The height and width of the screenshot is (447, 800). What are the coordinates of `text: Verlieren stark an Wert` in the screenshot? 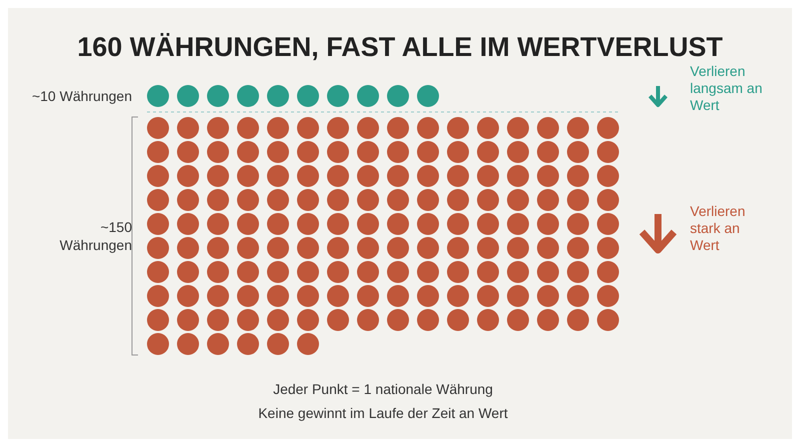 It's located at (718, 228).